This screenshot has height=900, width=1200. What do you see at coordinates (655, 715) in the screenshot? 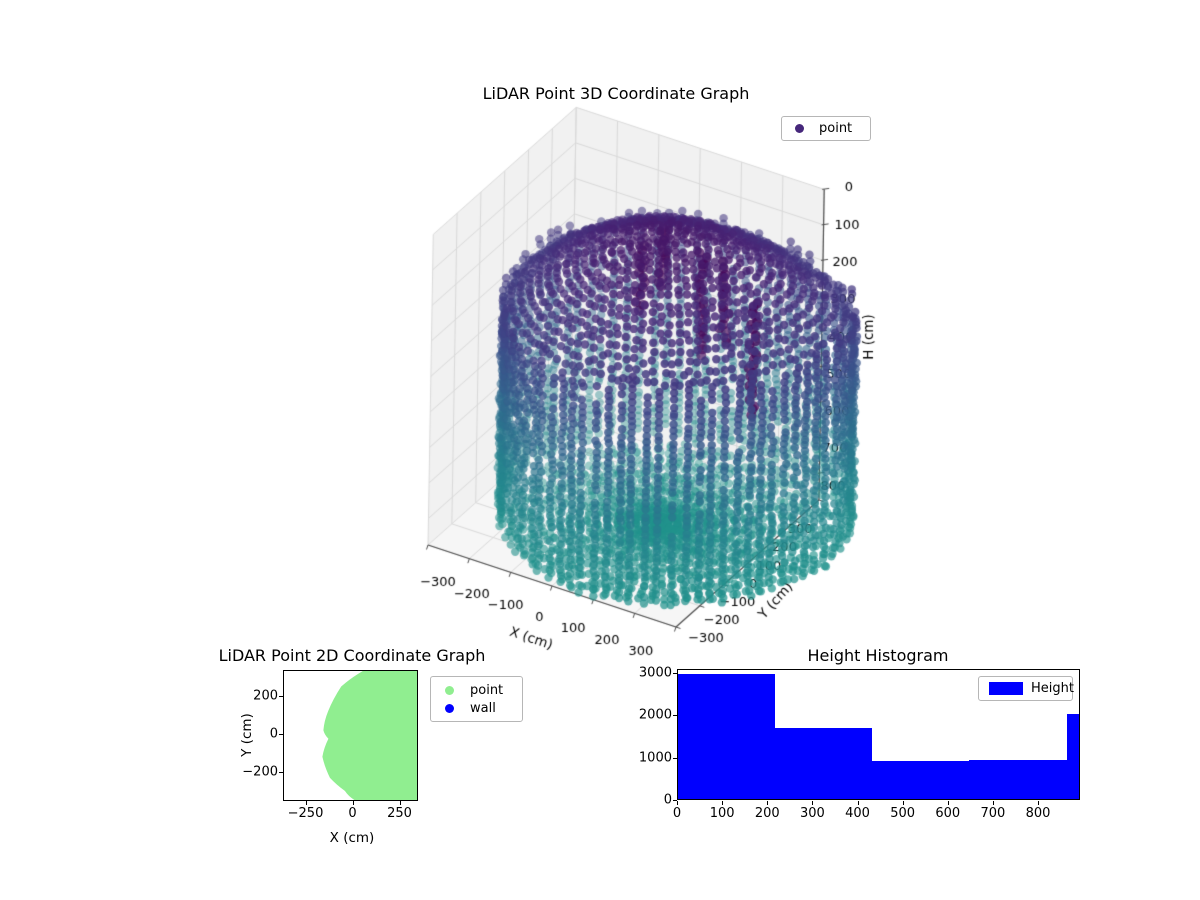
I see `hist-y-tick-label: 2000` at bounding box center [655, 715].